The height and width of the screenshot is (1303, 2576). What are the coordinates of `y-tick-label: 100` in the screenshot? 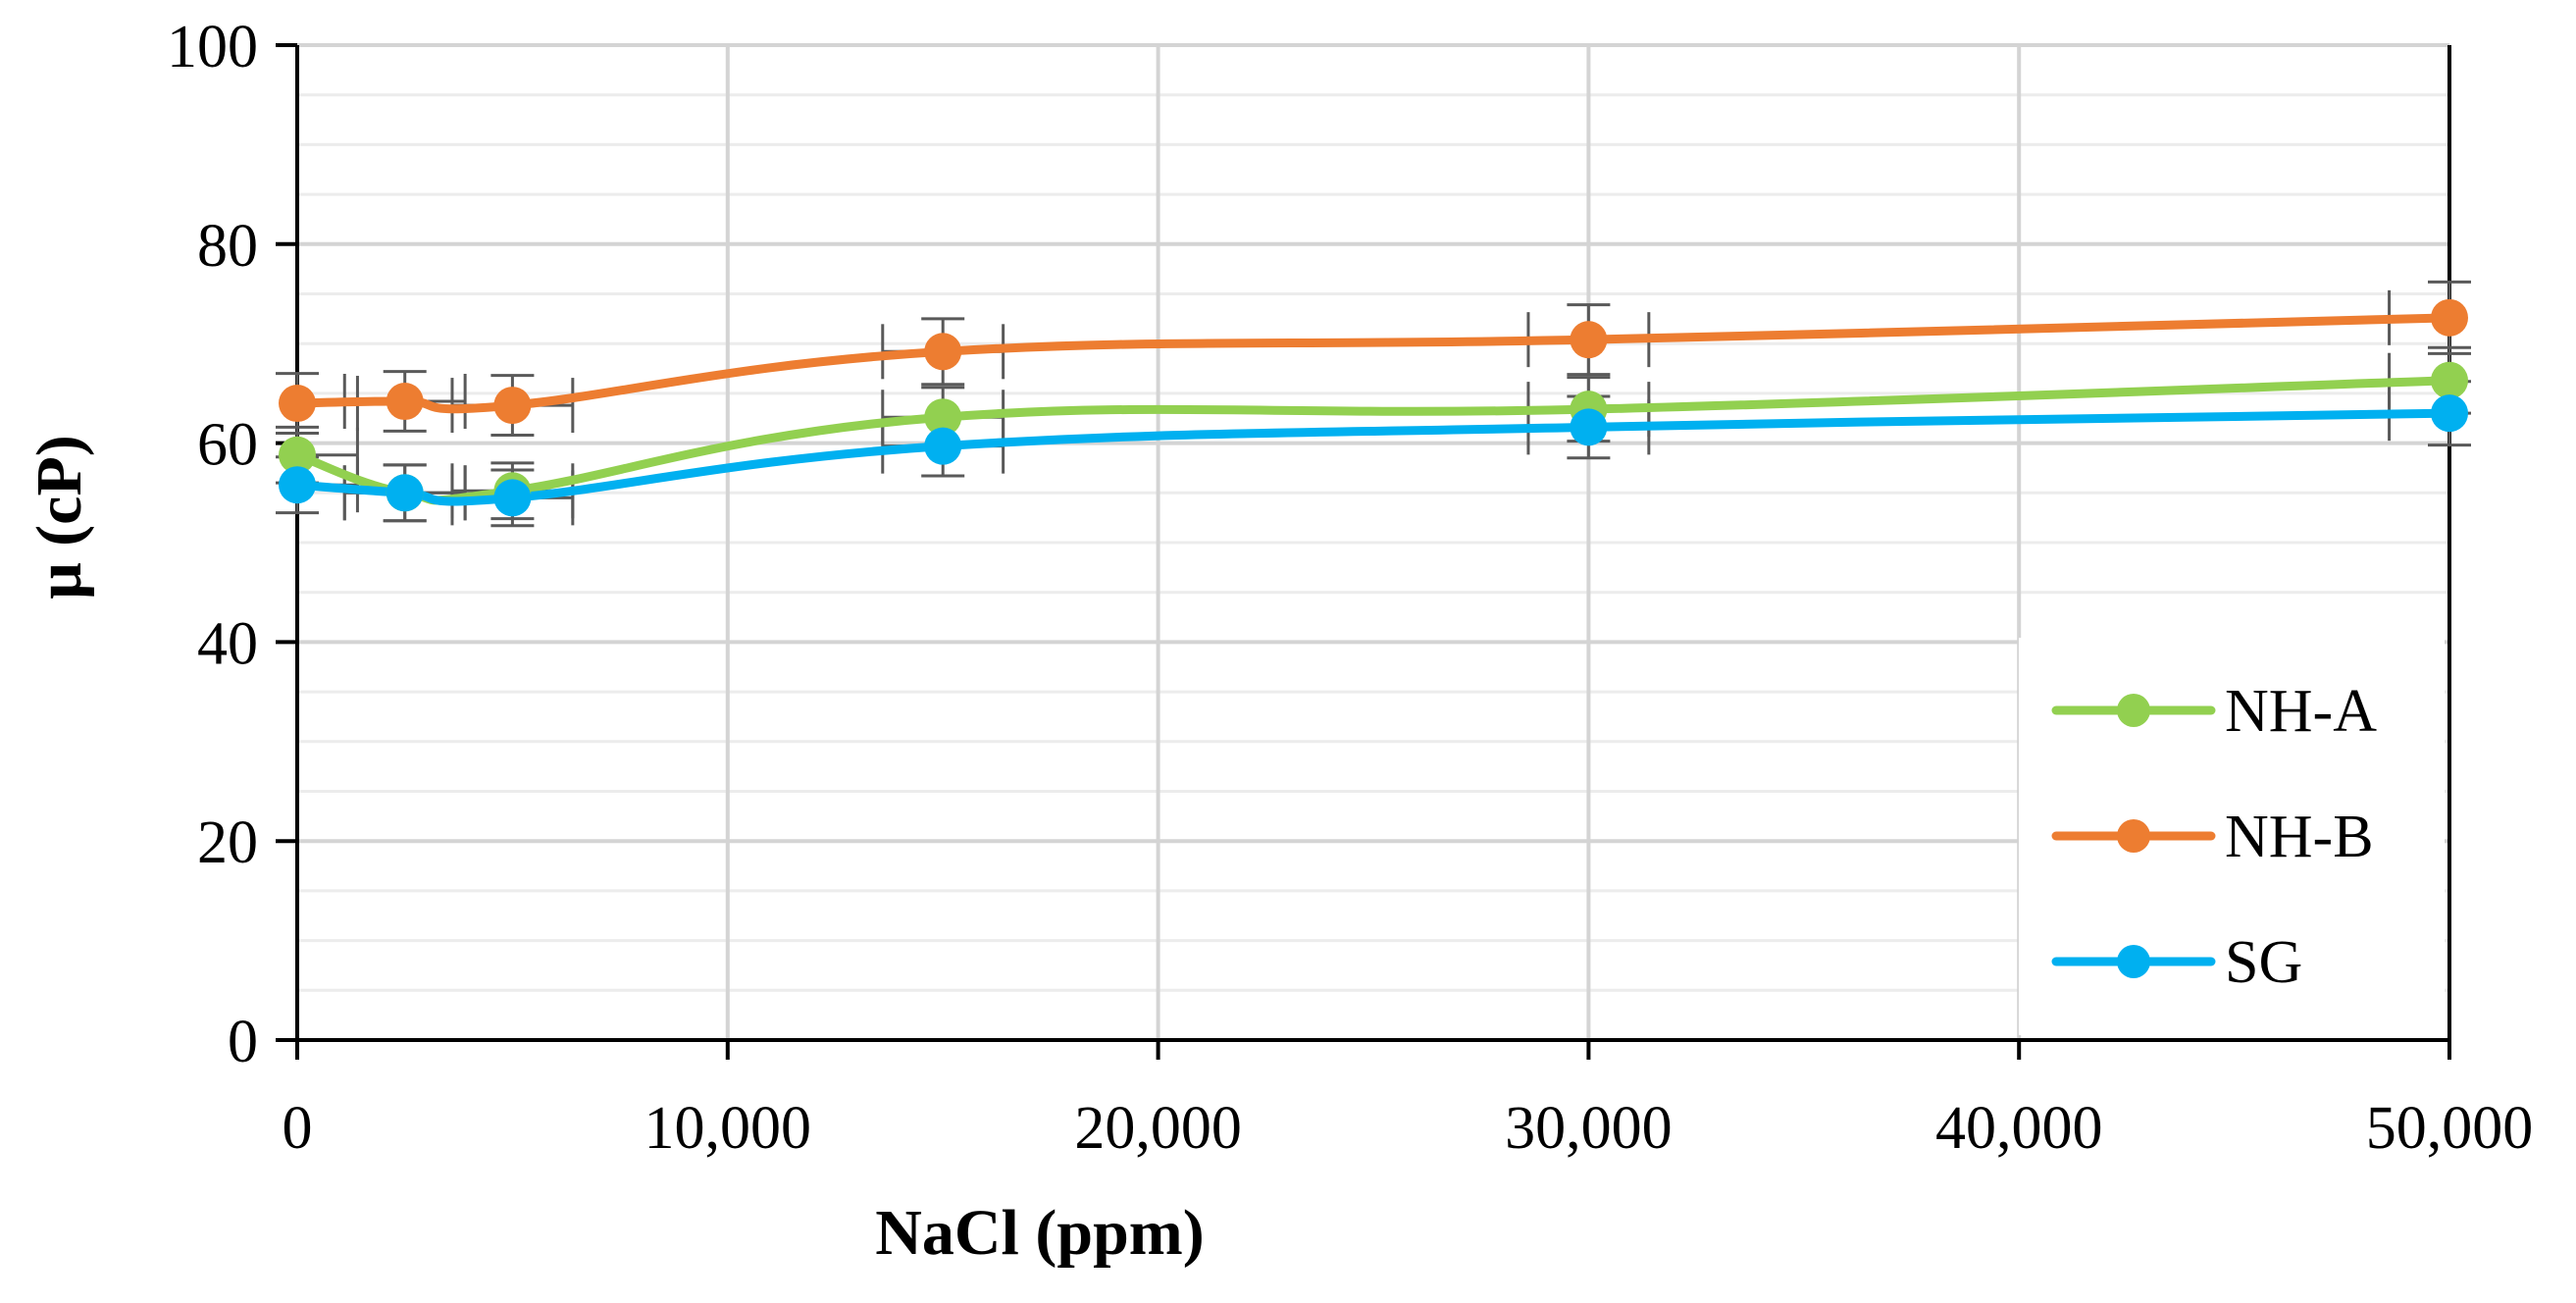 It's located at (212, 47).